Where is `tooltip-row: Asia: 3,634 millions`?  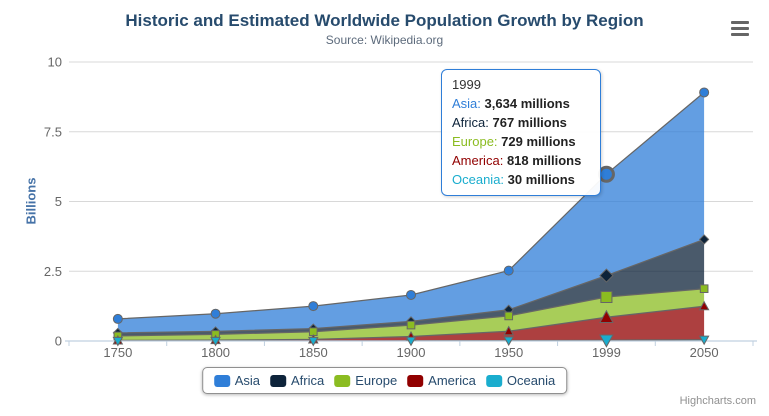 tooltip-row: Asia: 3,634 millions is located at coordinates (521, 103).